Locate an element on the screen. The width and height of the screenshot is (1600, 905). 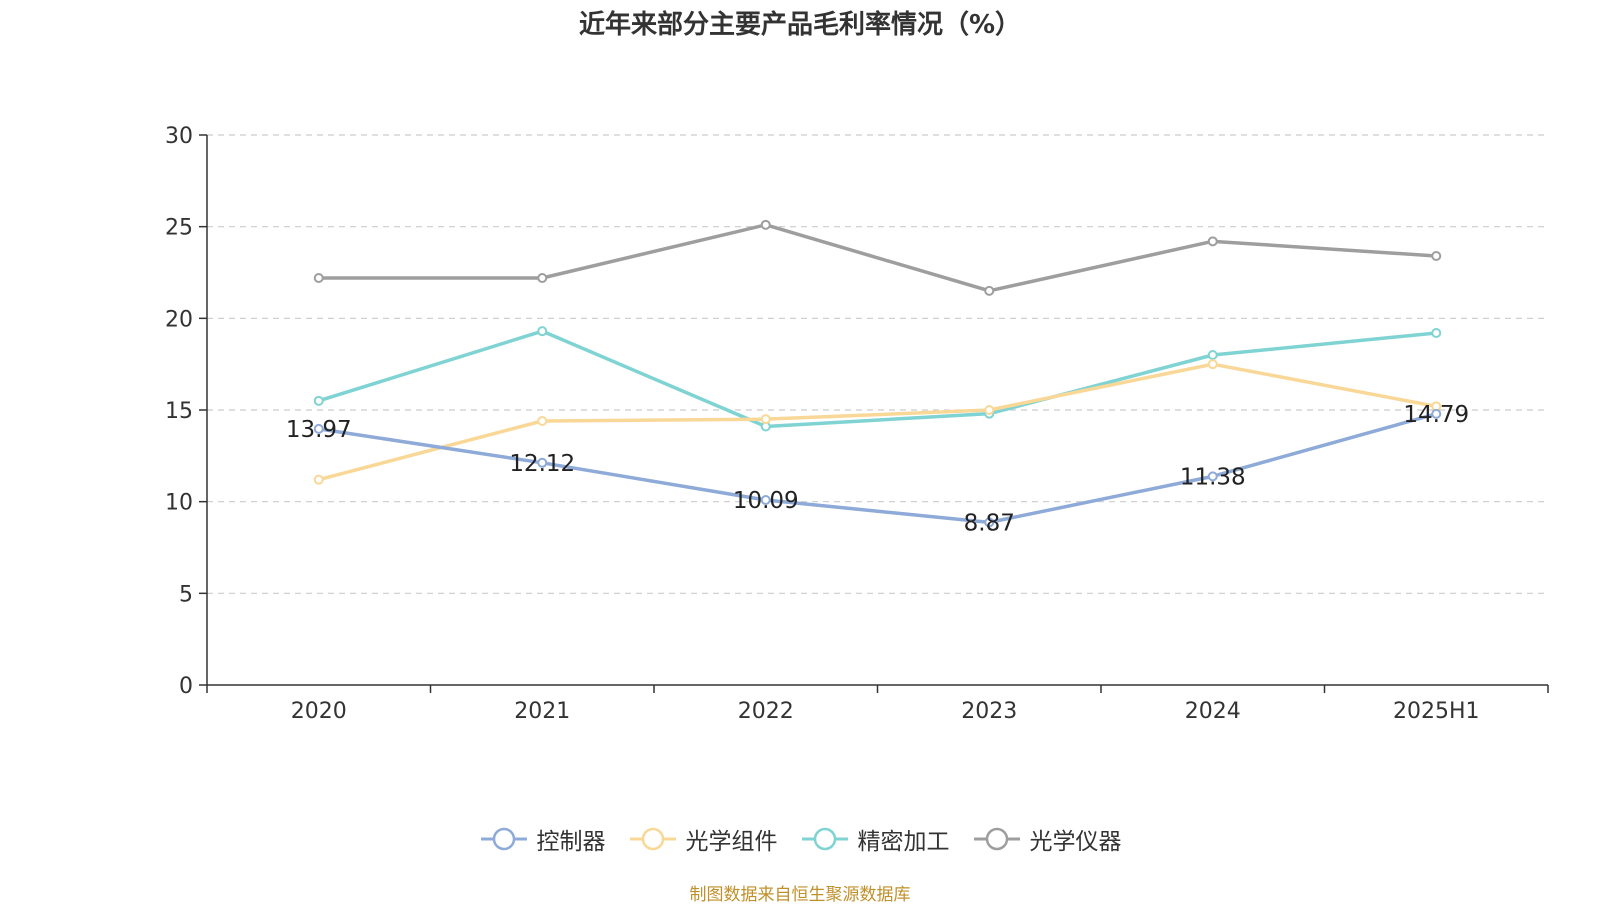
legend-item: 光学组件 is located at coordinates (703, 839).